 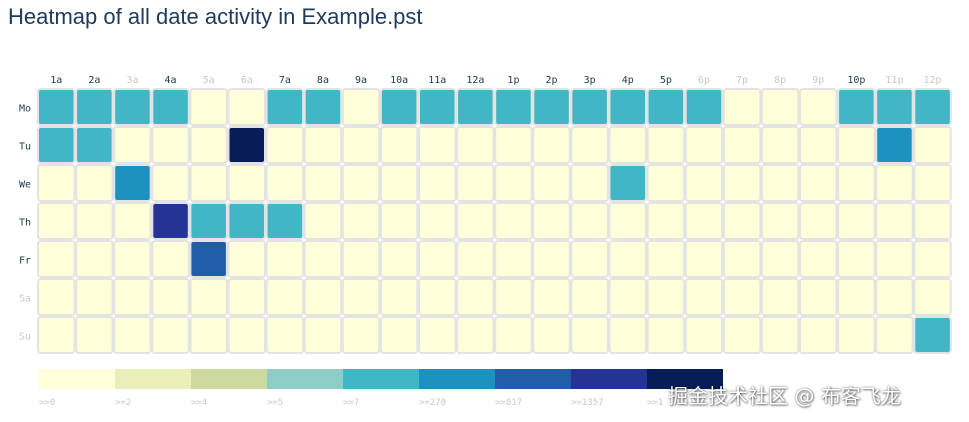 What do you see at coordinates (655, 403) in the screenshot?
I see `legend-label-8: >=1` at bounding box center [655, 403].